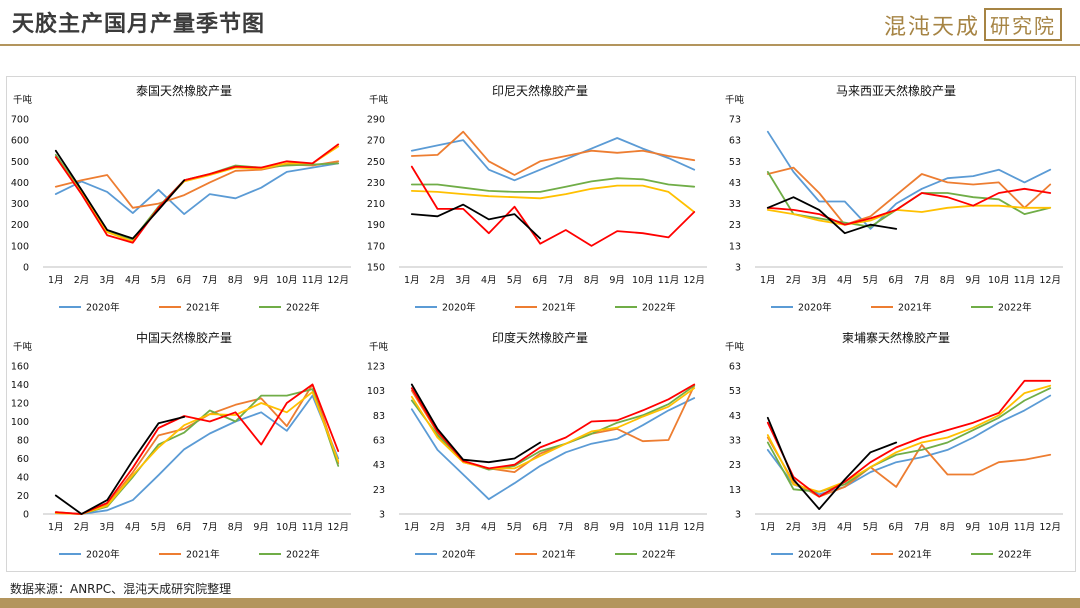  I want to click on y-tick-label: 33, so click(735, 441).